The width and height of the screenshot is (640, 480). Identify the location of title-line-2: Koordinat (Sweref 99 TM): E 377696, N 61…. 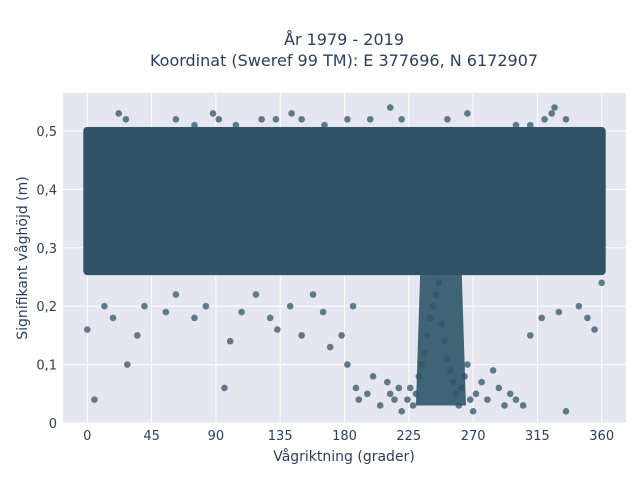
(344, 60).